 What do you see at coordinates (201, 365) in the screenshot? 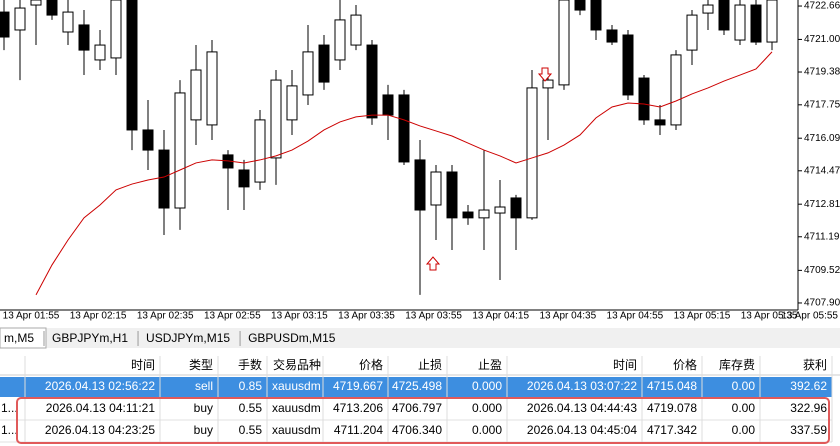
I see `header-cell: 类型` at bounding box center [201, 365].